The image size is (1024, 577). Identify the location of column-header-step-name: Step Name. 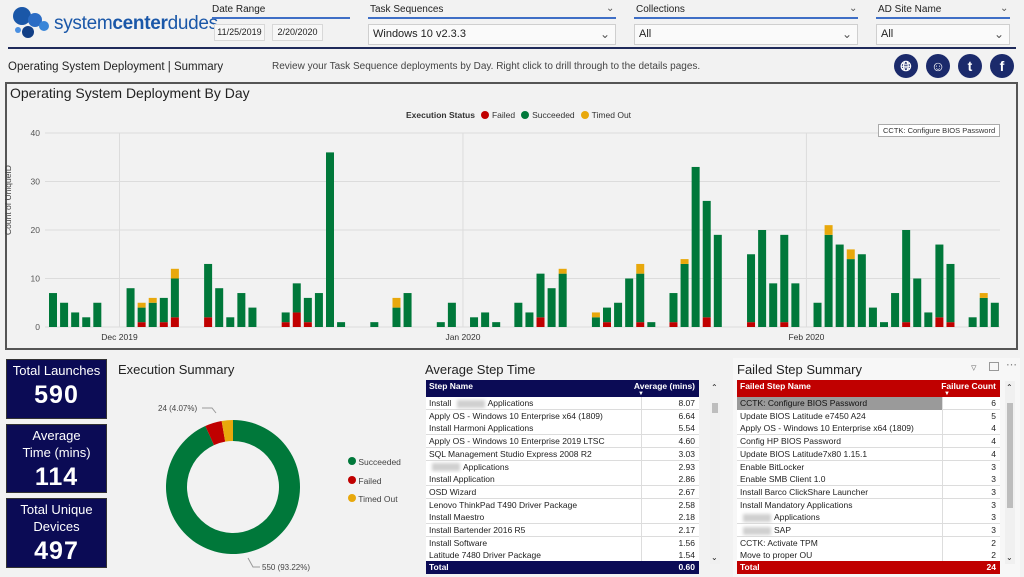
(451, 386).